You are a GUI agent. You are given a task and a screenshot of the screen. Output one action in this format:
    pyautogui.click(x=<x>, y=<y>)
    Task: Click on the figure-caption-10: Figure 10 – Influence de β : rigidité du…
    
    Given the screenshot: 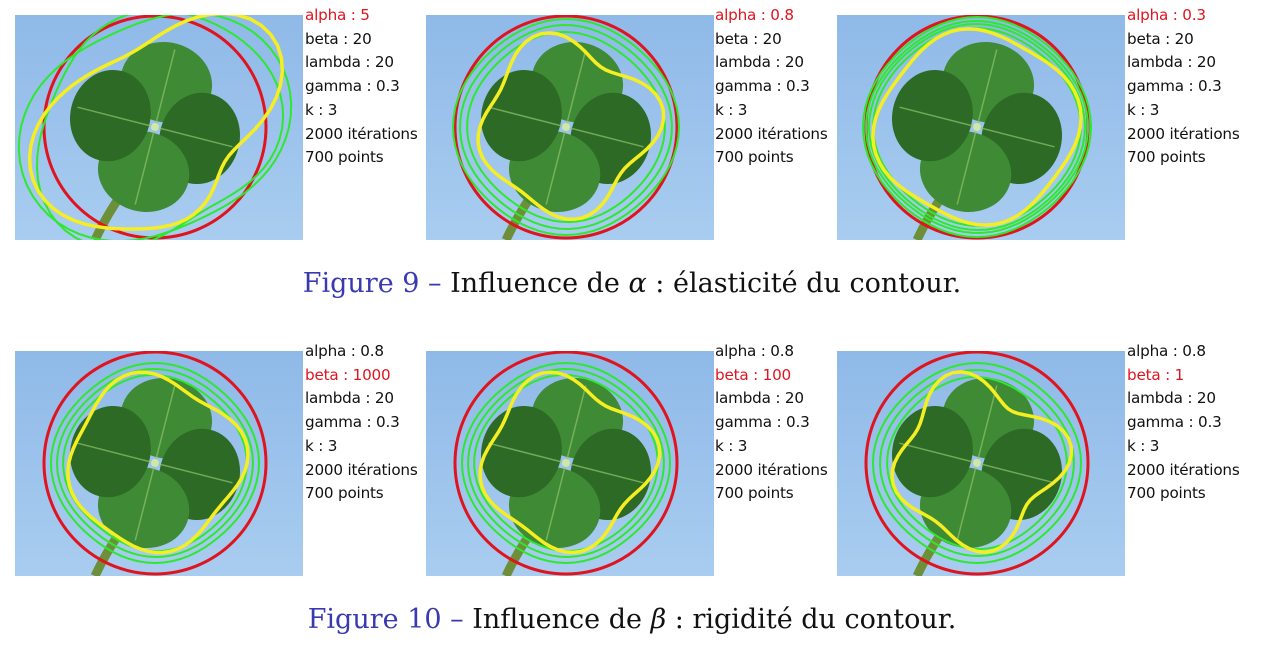 What is the action you would take?
    pyautogui.click(x=632, y=619)
    